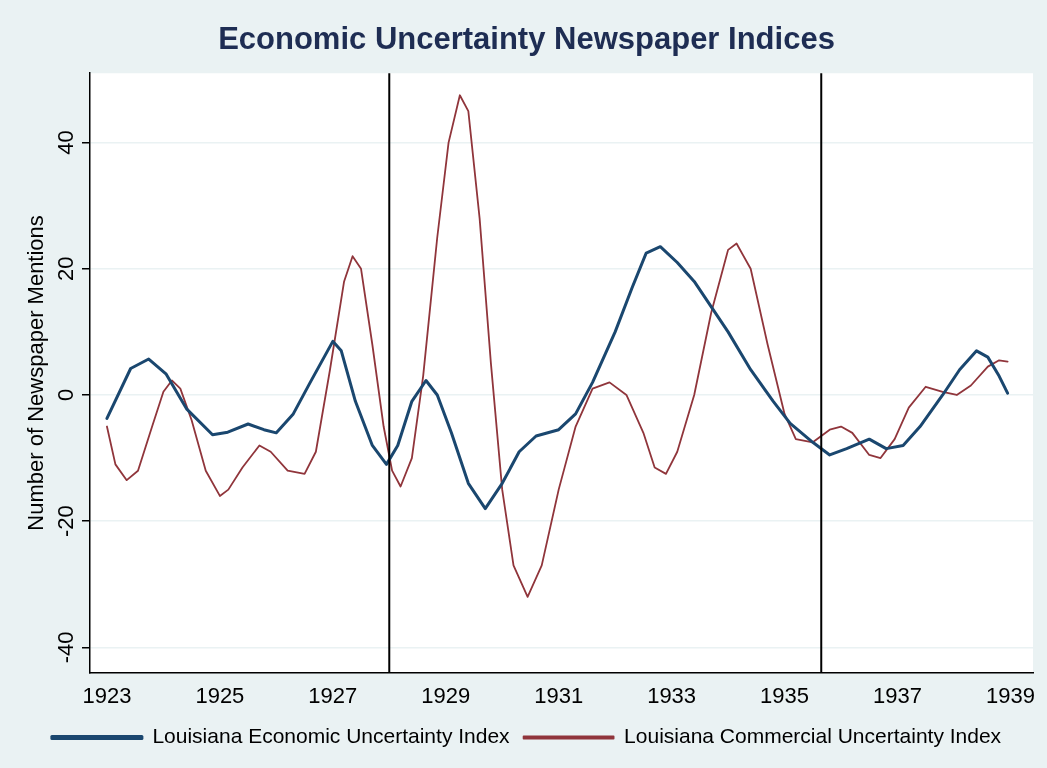 The width and height of the screenshot is (1047, 768). What do you see at coordinates (66, 395) in the screenshot?
I see `y-tick-label: 0` at bounding box center [66, 395].